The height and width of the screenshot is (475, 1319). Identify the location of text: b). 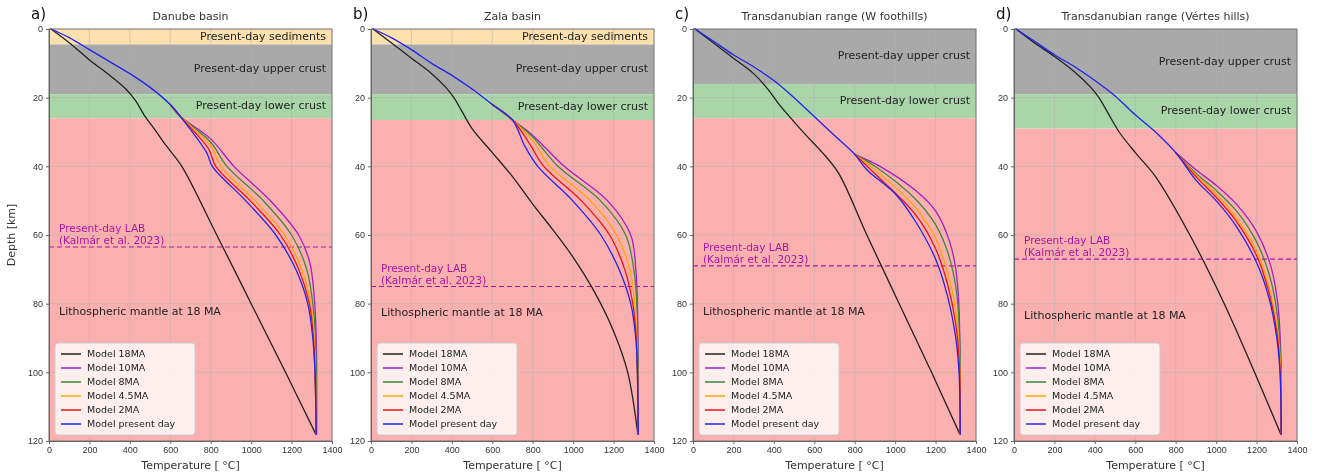
(361, 14).